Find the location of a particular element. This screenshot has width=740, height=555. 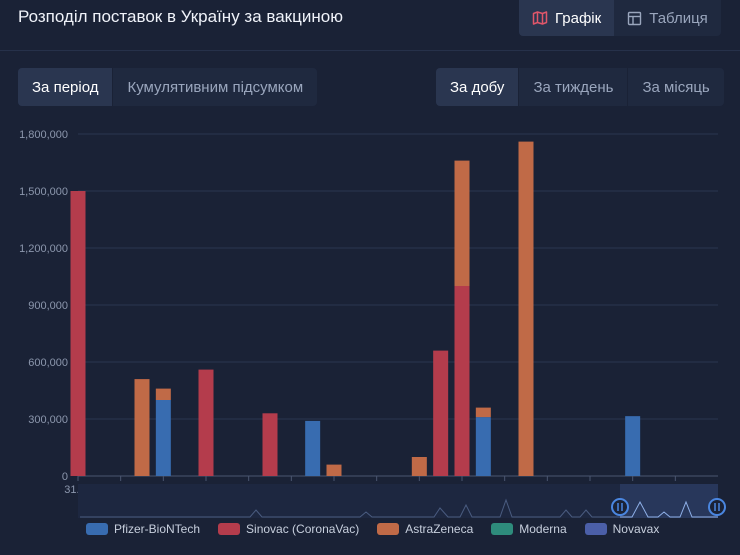

y-tick-label: 300,000 is located at coordinates (48, 420).